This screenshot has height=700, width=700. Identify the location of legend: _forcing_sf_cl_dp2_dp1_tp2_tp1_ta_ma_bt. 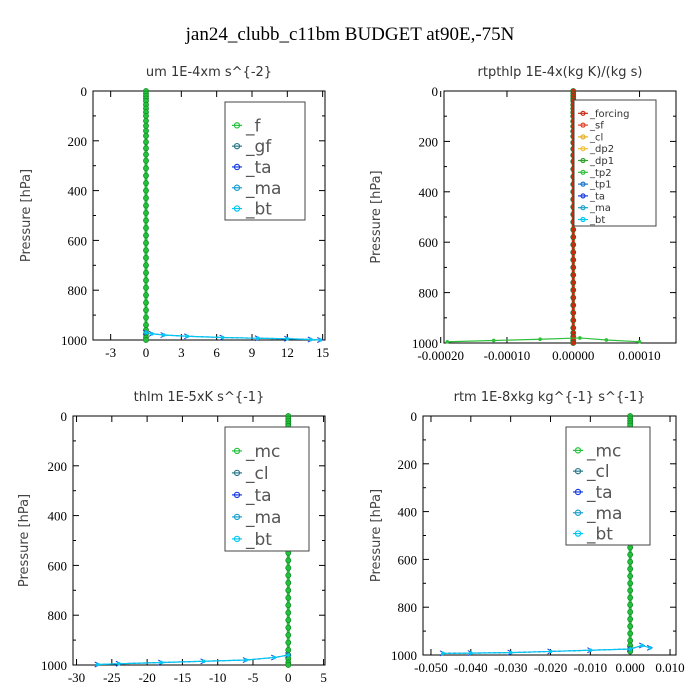
(615, 163).